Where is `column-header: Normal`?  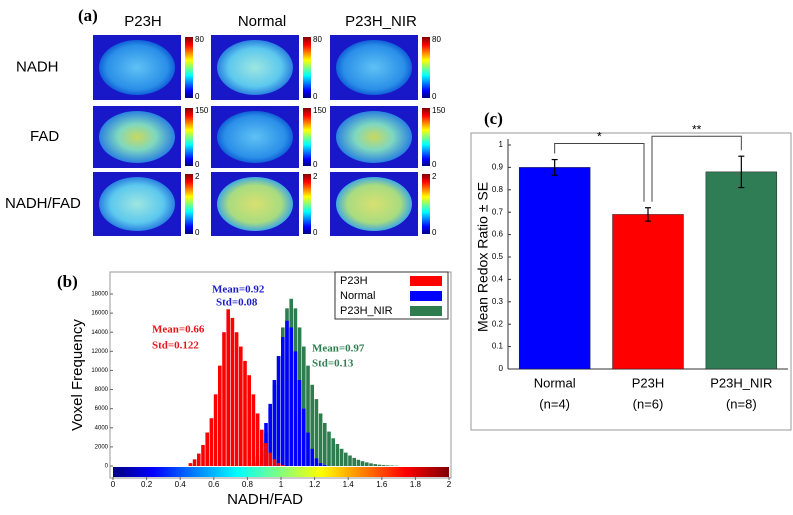 column-header: Normal is located at coordinates (262, 21).